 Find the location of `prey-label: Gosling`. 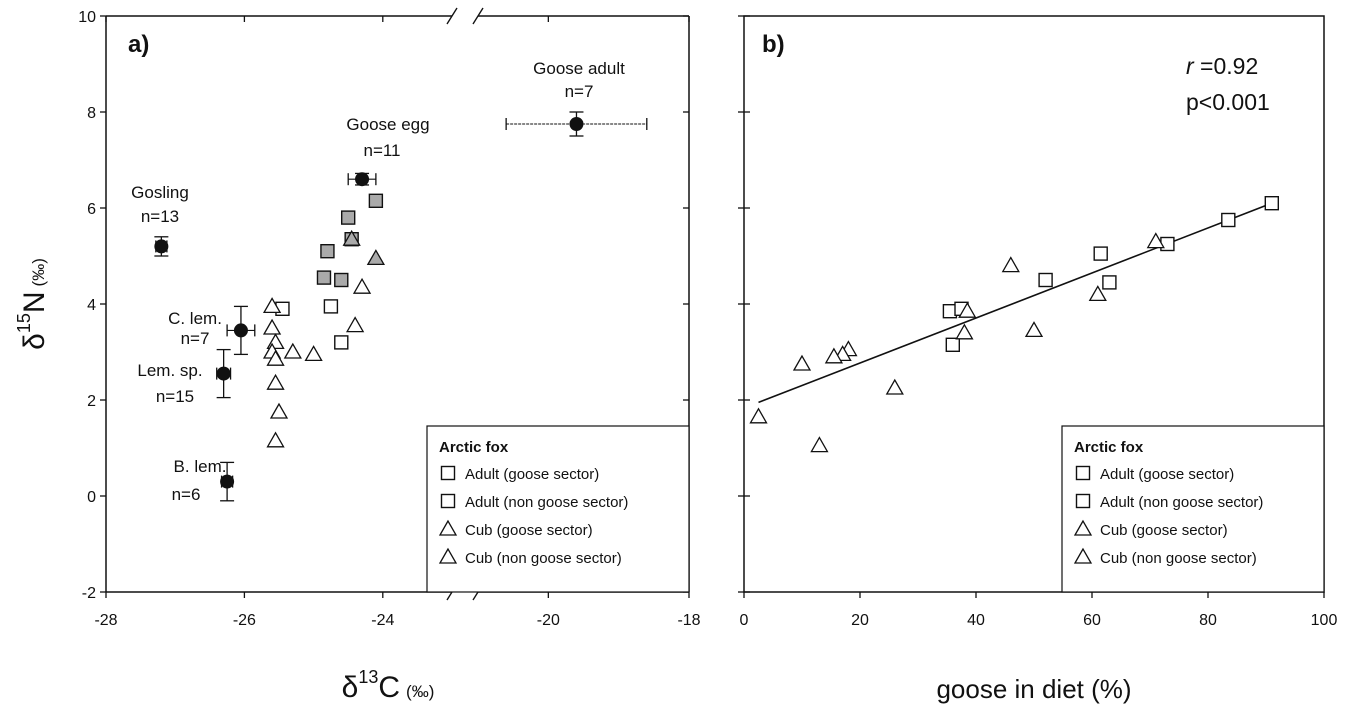

prey-label: Gosling is located at coordinates (160, 192).